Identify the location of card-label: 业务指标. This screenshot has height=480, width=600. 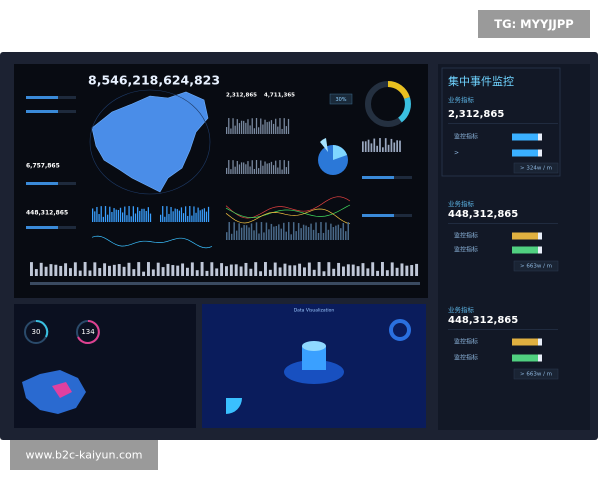
(461, 203).